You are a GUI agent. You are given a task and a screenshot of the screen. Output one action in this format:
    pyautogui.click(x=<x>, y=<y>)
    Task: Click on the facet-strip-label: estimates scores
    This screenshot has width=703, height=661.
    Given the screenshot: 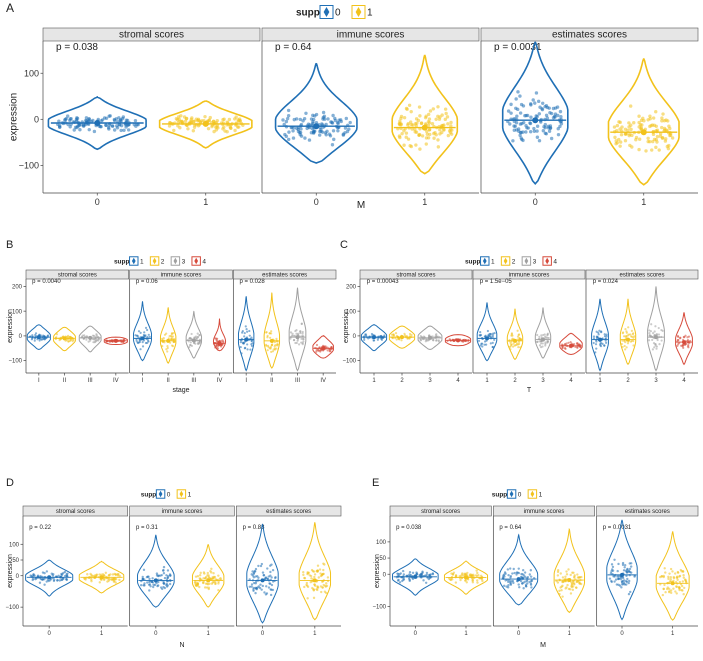 What is the action you would take?
    pyautogui.click(x=647, y=512)
    